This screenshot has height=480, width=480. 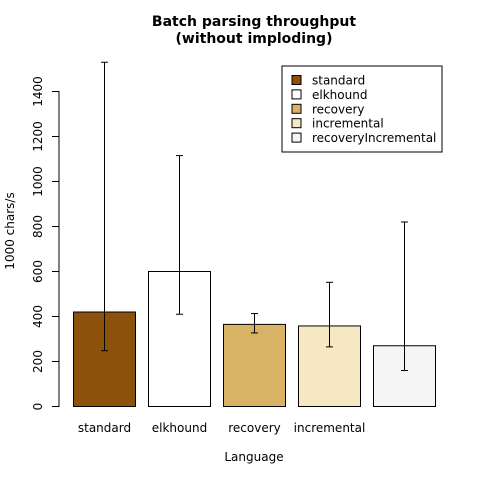 What do you see at coordinates (374, 138) in the screenshot?
I see `legend-label: recoveryIncremental` at bounding box center [374, 138].